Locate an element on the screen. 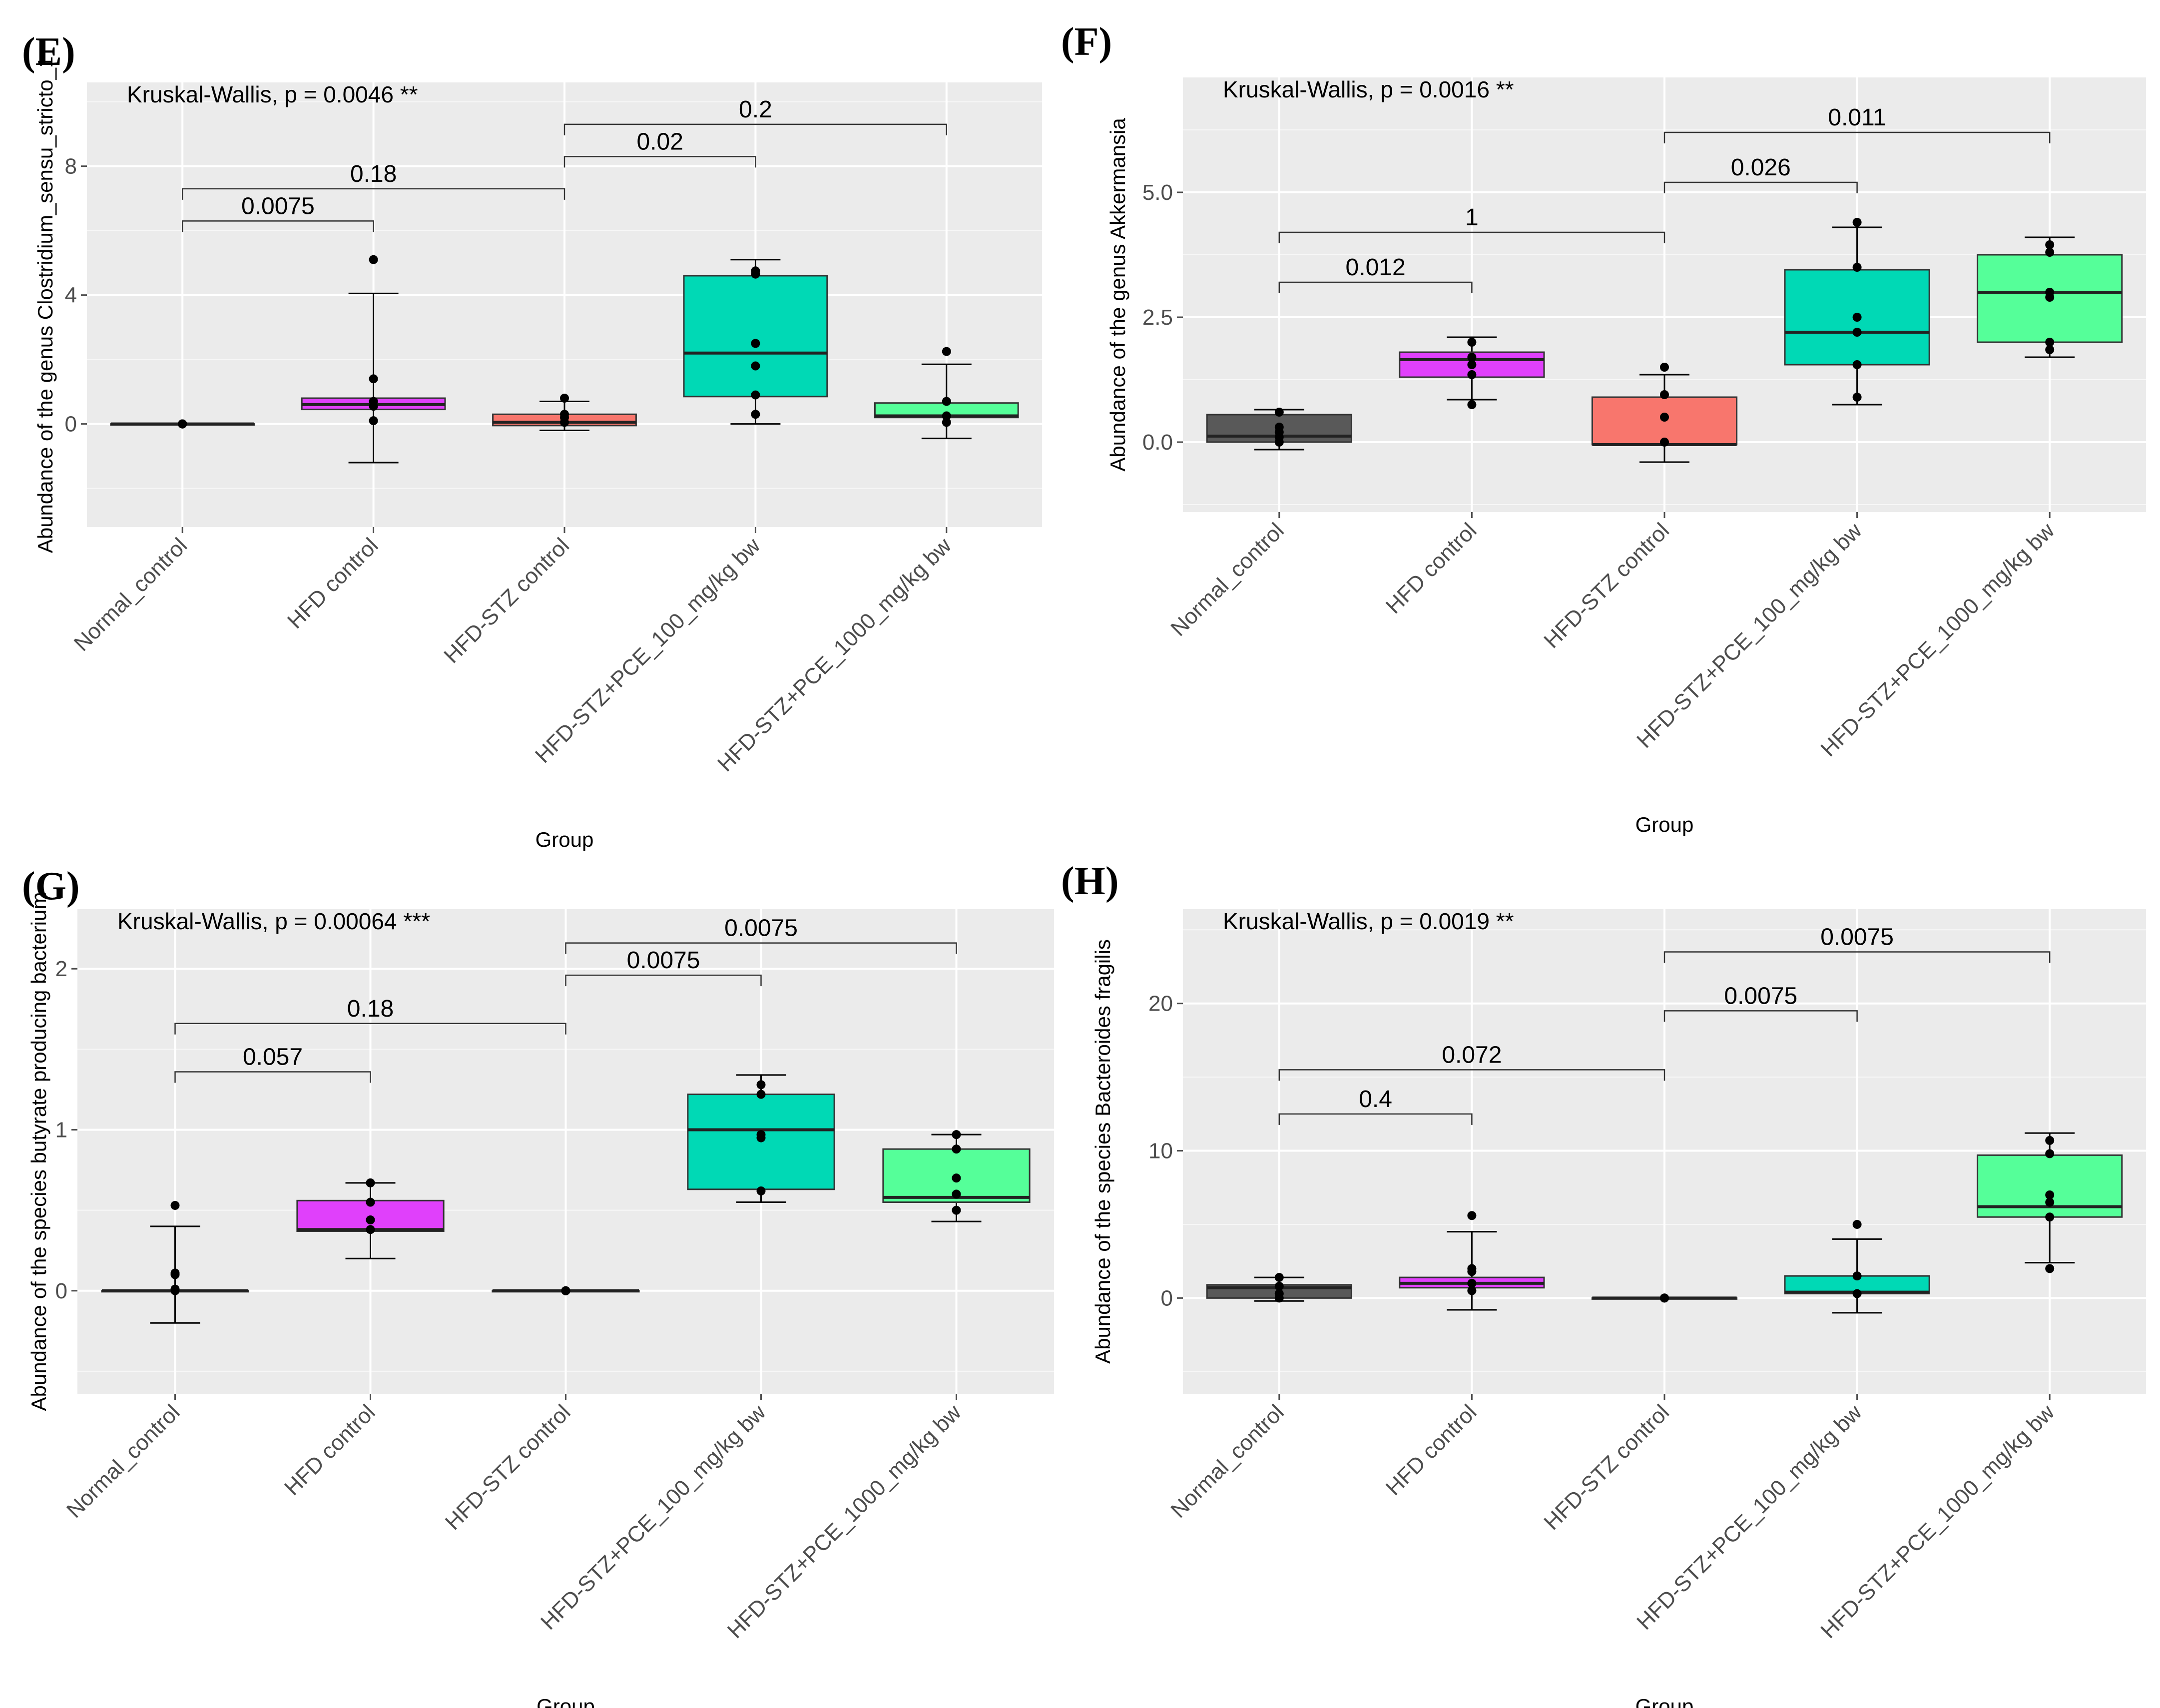  box-body is located at coordinates (755, 337).